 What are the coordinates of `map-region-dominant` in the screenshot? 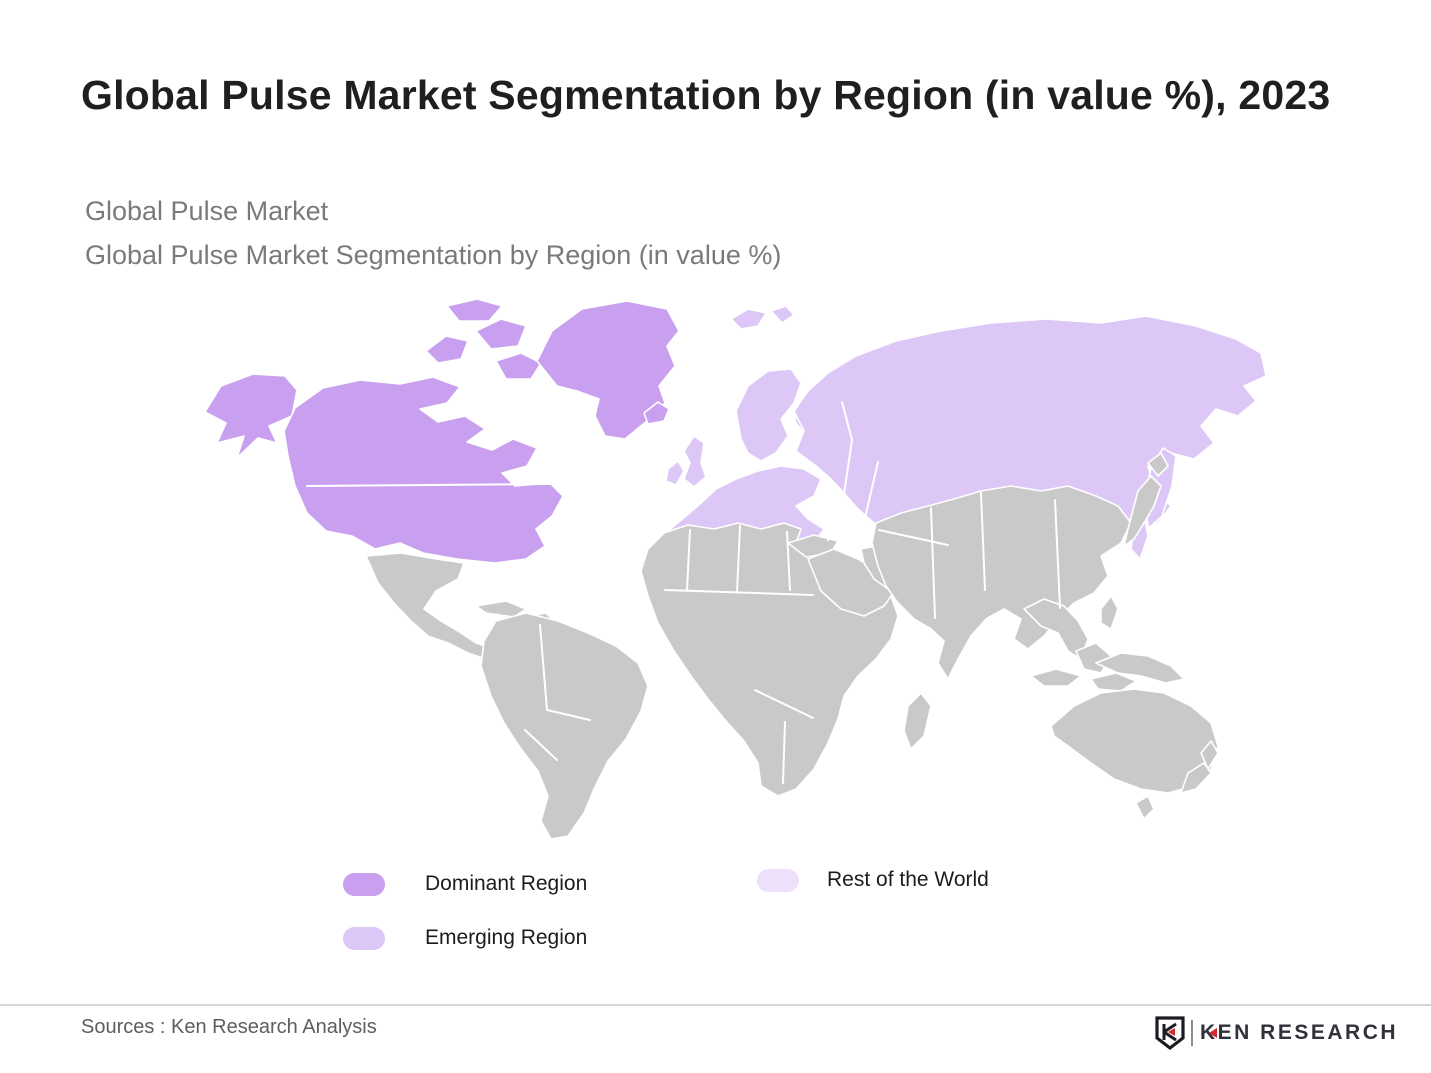 It's located at (442, 431).